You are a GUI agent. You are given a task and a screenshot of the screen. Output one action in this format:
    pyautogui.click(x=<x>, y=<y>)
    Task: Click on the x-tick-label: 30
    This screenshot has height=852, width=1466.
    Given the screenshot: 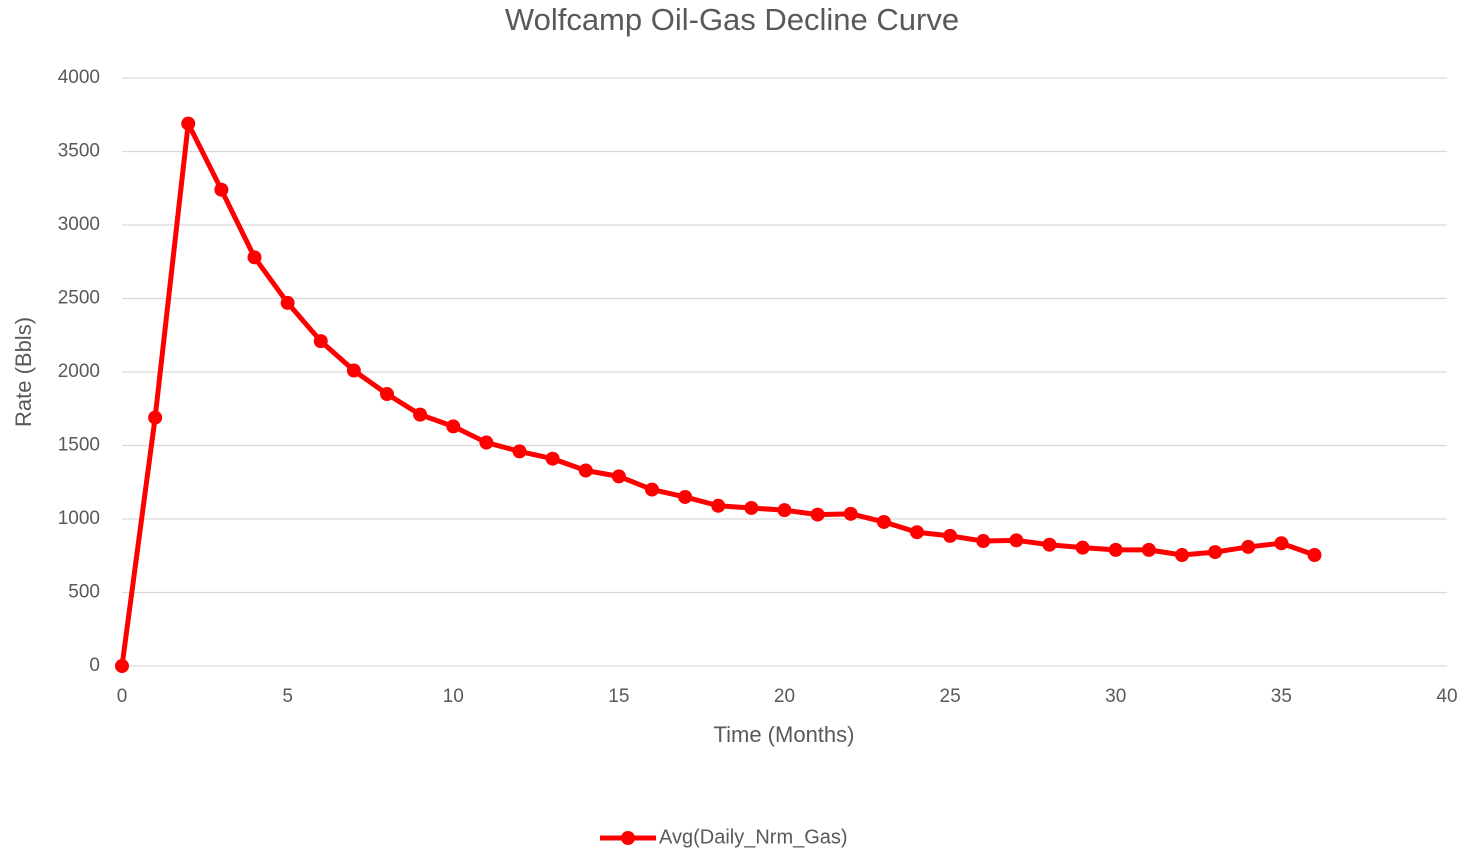 What is the action you would take?
    pyautogui.click(x=1115, y=696)
    